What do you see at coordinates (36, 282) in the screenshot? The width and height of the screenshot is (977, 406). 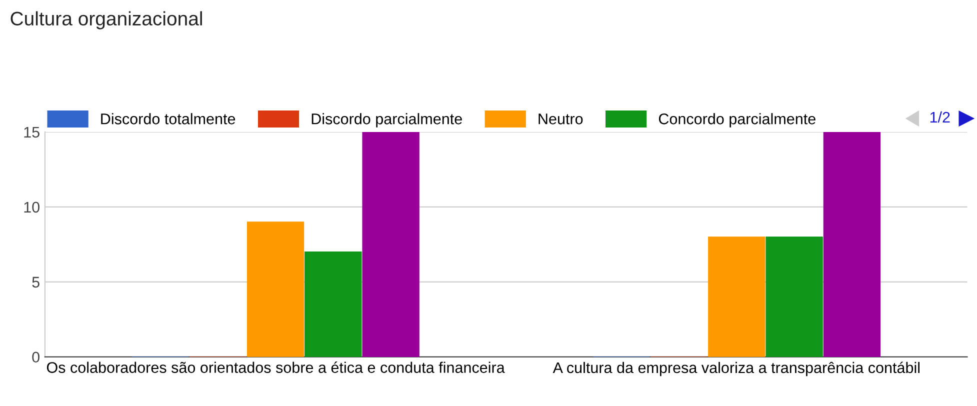 I see `y-tick-label: 5` at bounding box center [36, 282].